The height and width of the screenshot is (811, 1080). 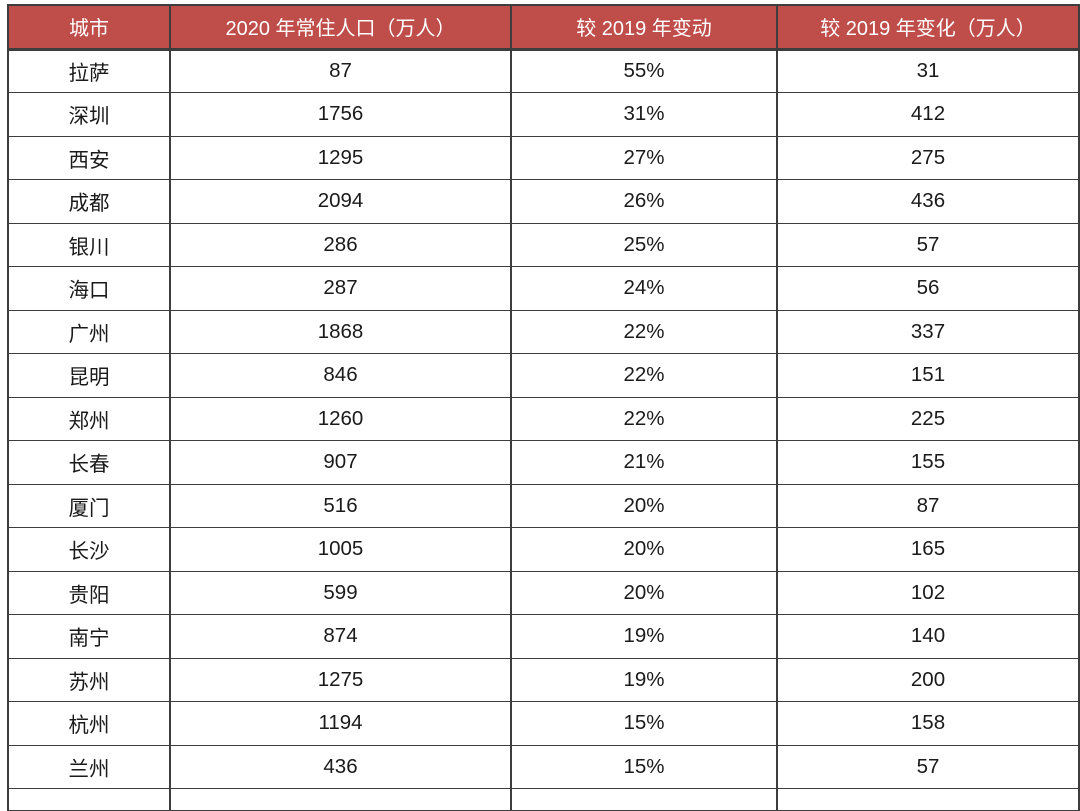 I want to click on city-cell: 厦门, so click(x=89, y=505).